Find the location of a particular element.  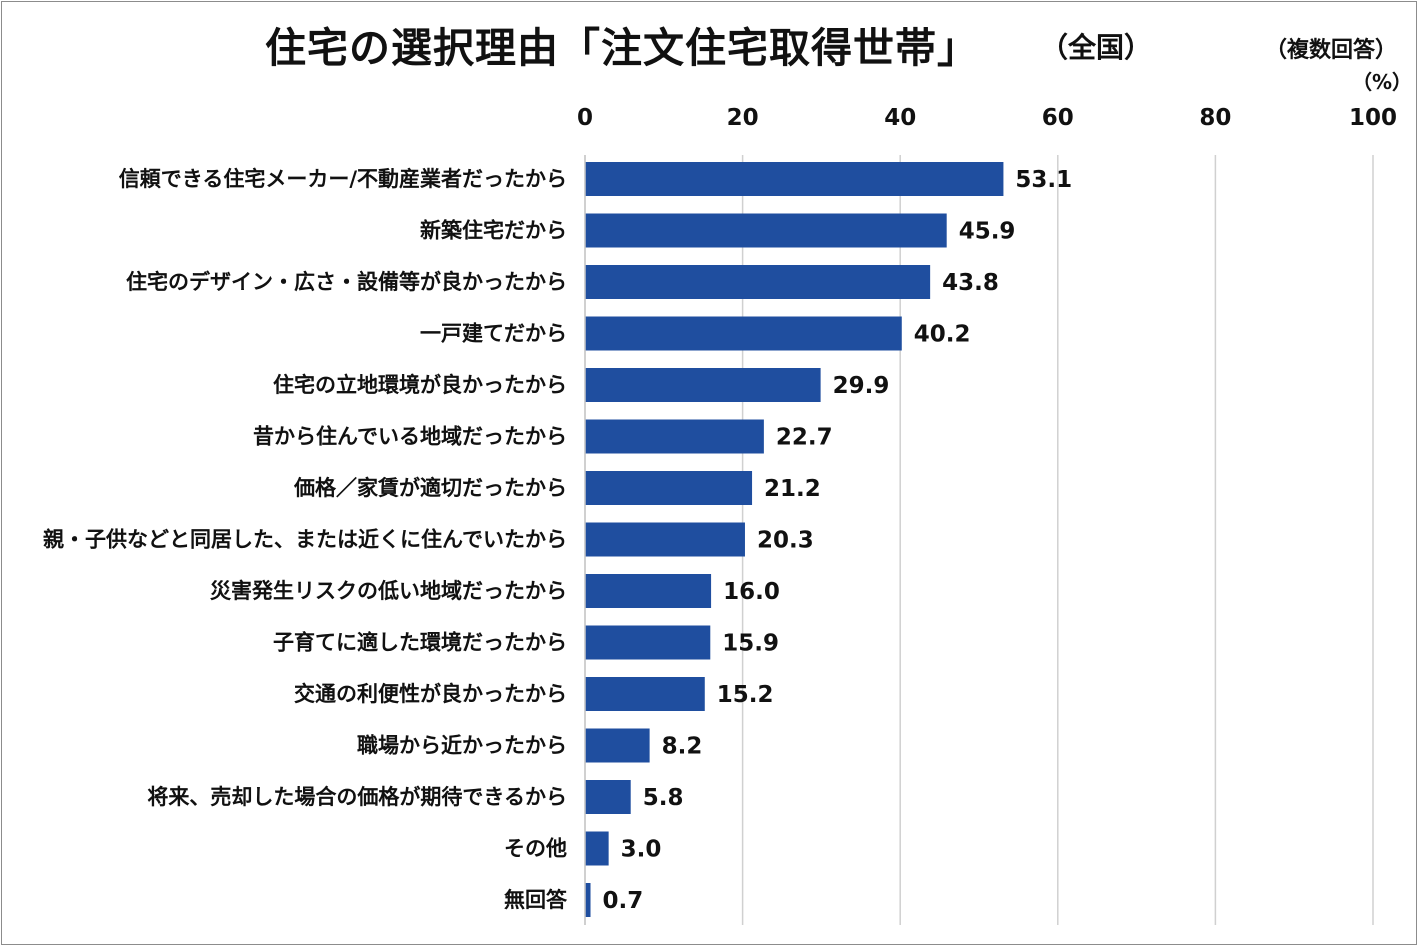

value-label: 40.2 is located at coordinates (942, 335).